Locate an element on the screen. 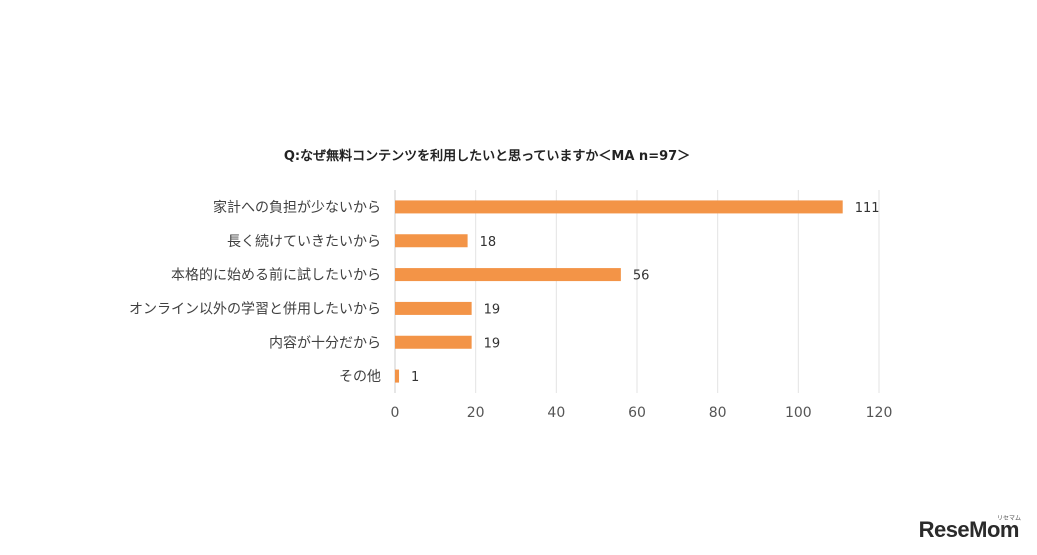 The height and width of the screenshot is (555, 1037). category-label: オンライン以外の学習と併用したいから is located at coordinates (255, 309).